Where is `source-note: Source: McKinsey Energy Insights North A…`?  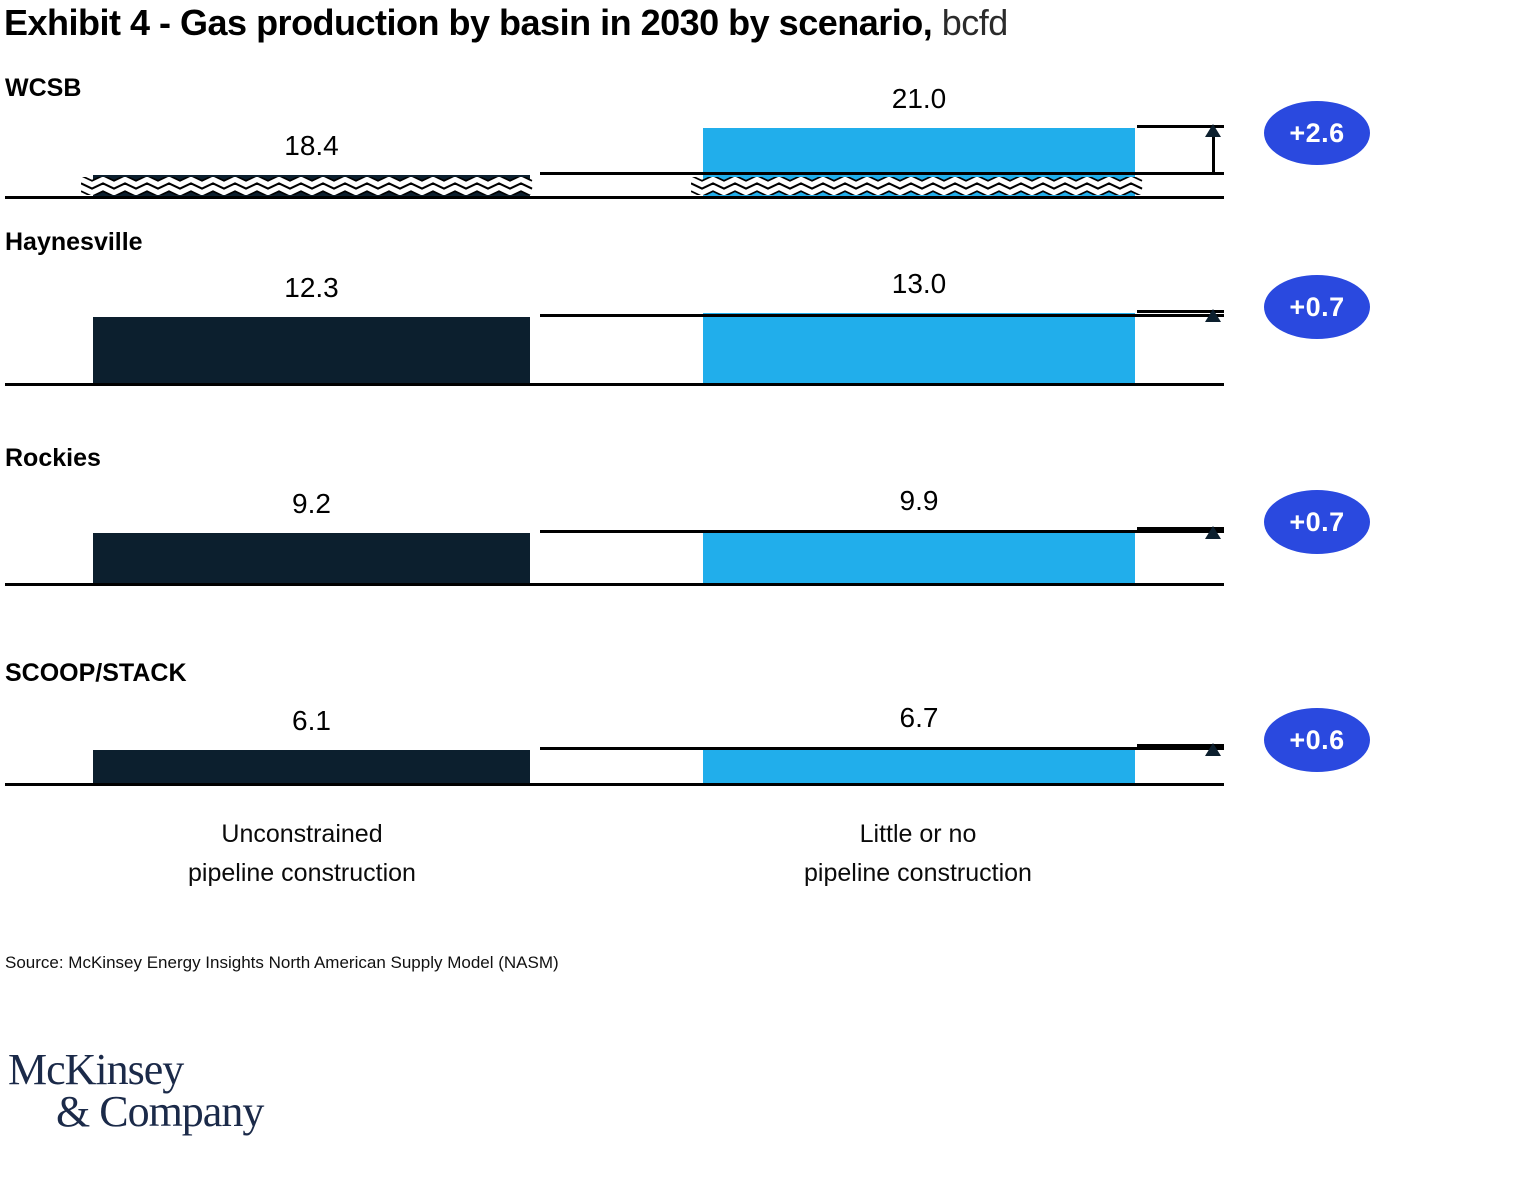 source-note: Source: McKinsey Energy Insights North A… is located at coordinates (282, 962).